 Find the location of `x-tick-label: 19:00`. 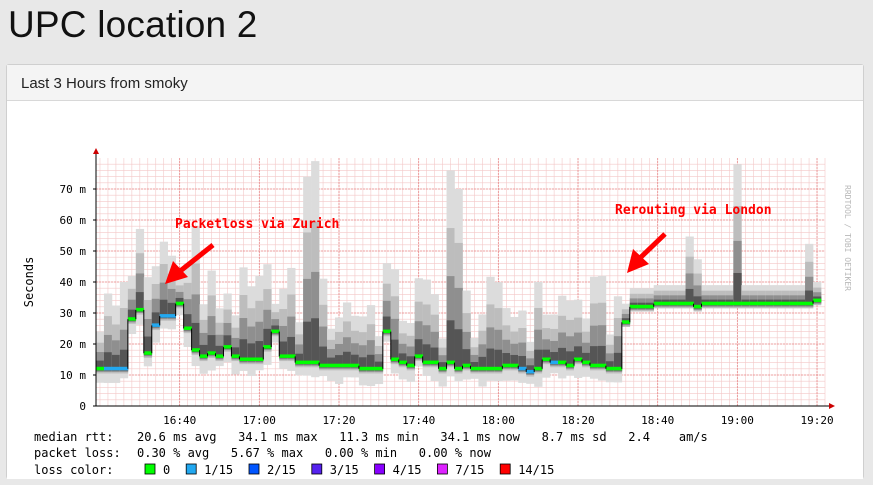

x-tick-label: 19:00 is located at coordinates (737, 420).